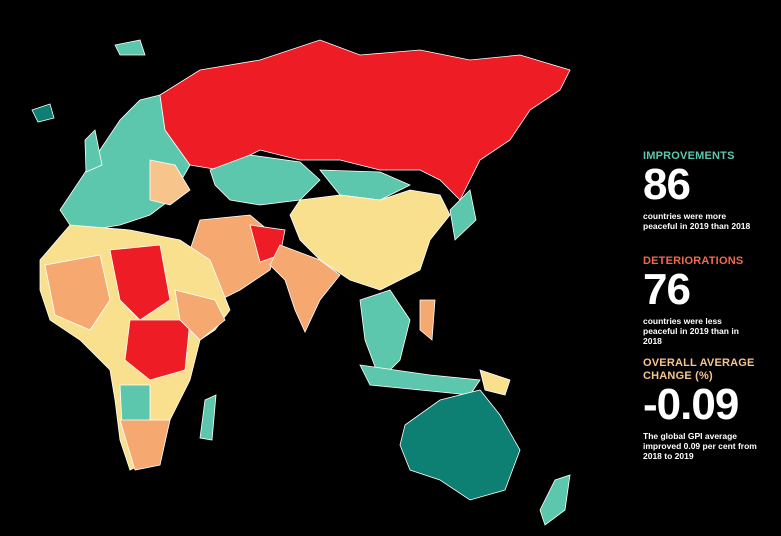 The image size is (781, 536). Describe the element at coordinates (463, 215) in the screenshot. I see `japan` at that location.